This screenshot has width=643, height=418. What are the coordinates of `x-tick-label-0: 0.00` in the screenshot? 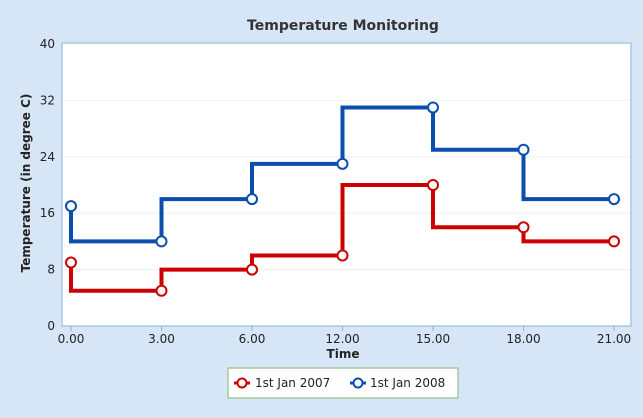 It's located at (71, 339).